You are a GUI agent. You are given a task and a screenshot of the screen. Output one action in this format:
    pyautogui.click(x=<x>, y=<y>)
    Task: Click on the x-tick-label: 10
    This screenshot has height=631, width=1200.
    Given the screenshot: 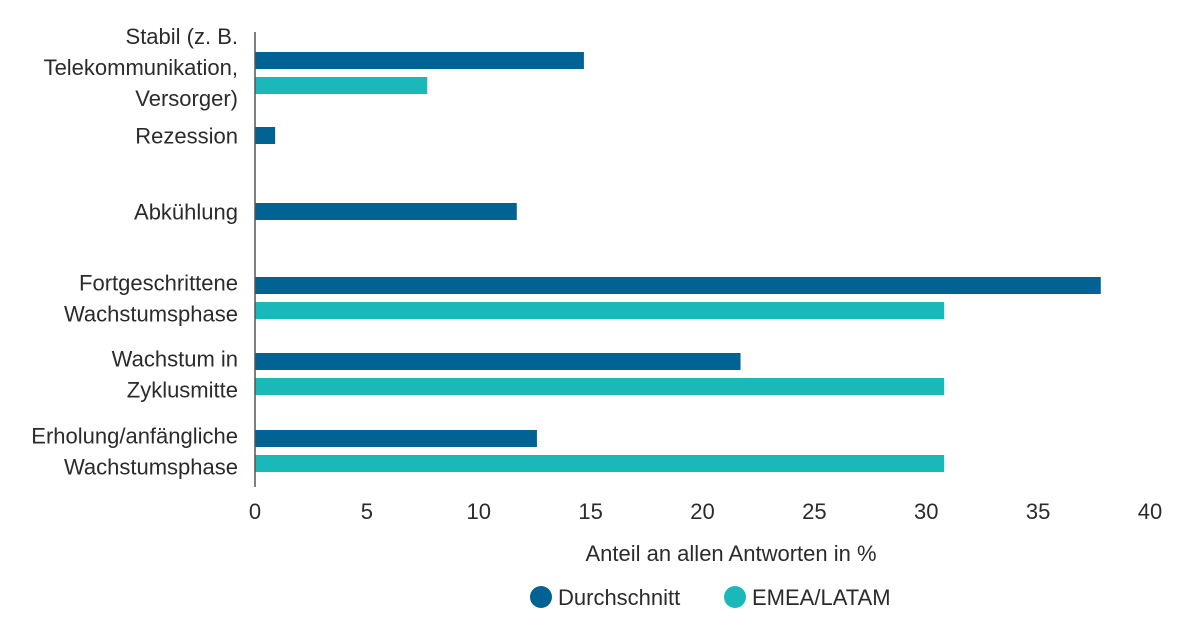 What is the action you would take?
    pyautogui.click(x=479, y=511)
    